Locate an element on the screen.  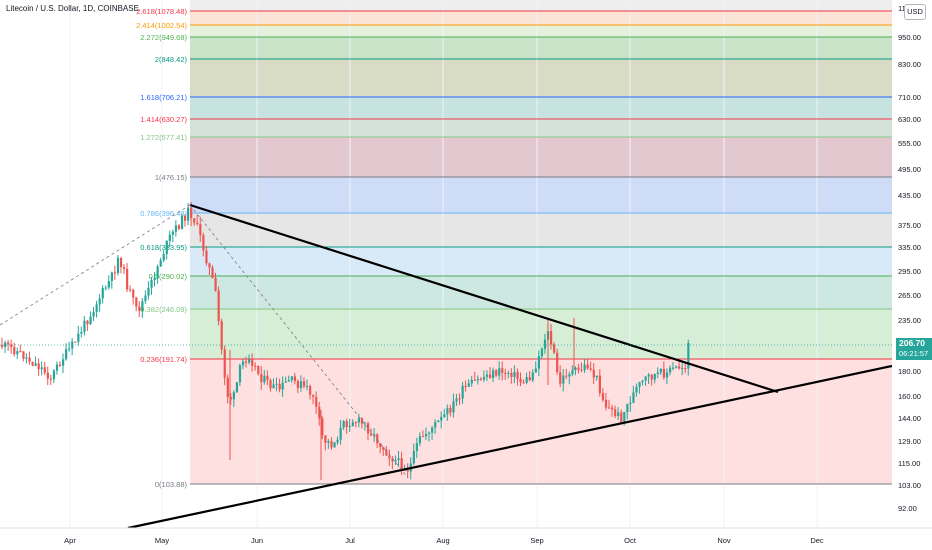
fib-level-label: 0.236(191.74) is located at coordinates (163, 359).